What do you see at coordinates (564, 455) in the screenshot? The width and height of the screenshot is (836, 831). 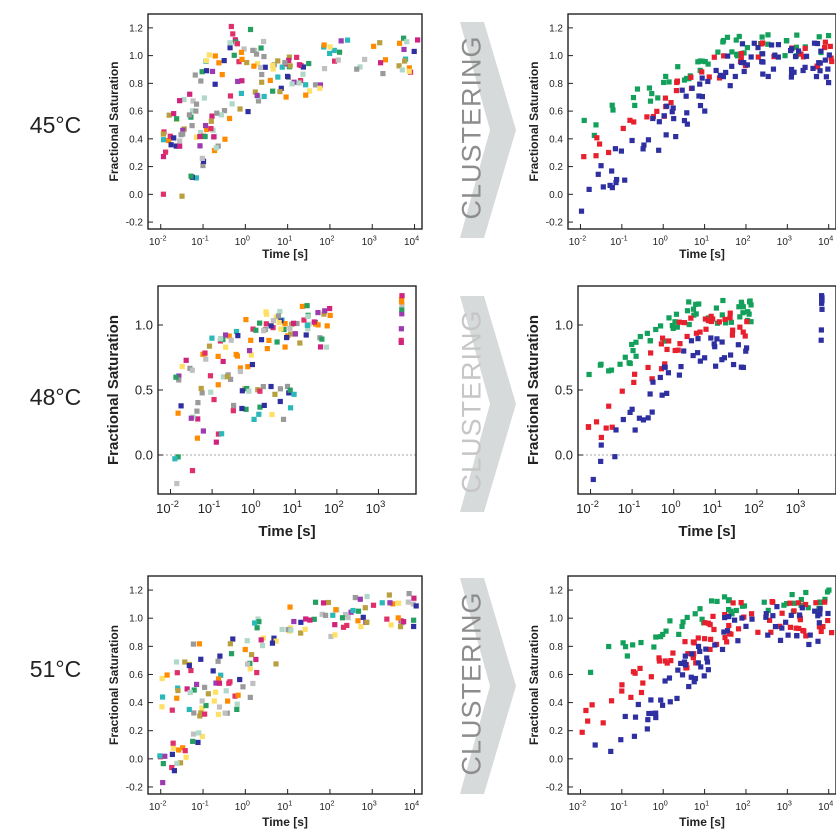 I see `y-tick-label: 0.0` at bounding box center [564, 455].